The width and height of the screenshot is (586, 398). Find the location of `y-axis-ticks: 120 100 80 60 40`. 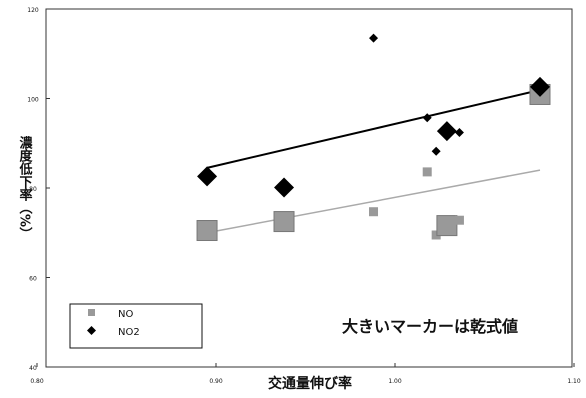

y-axis-ticks: 120 100 80 60 40 is located at coordinates (38, 189).